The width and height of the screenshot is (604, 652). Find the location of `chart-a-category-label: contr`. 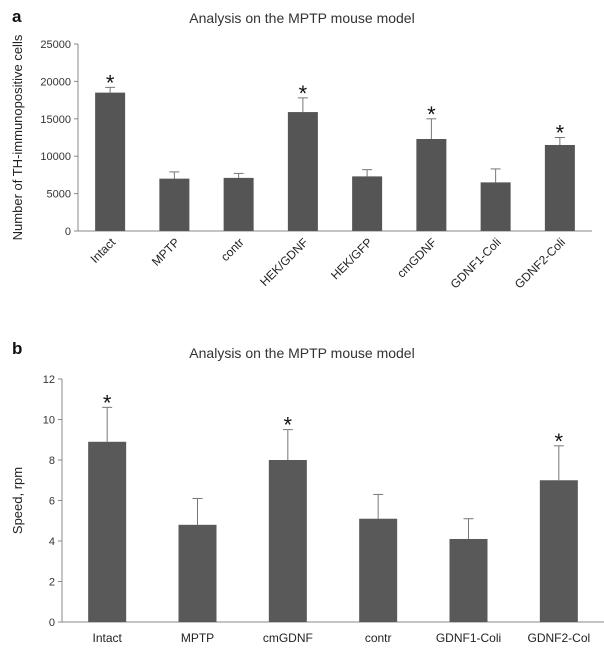

chart-a-category-label: contr is located at coordinates (232, 249).